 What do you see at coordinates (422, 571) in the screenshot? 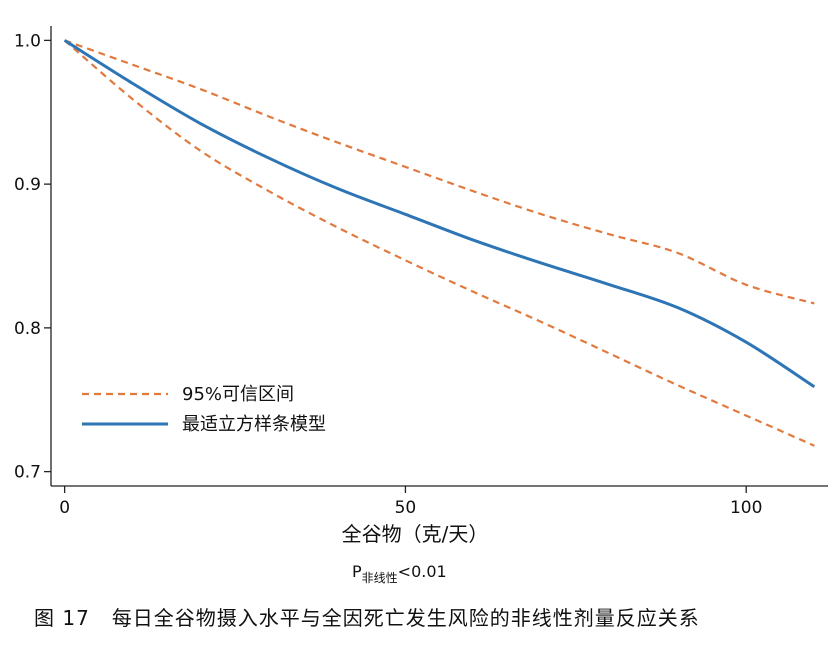
I see `p-value-rest: <0.01` at bounding box center [422, 571].